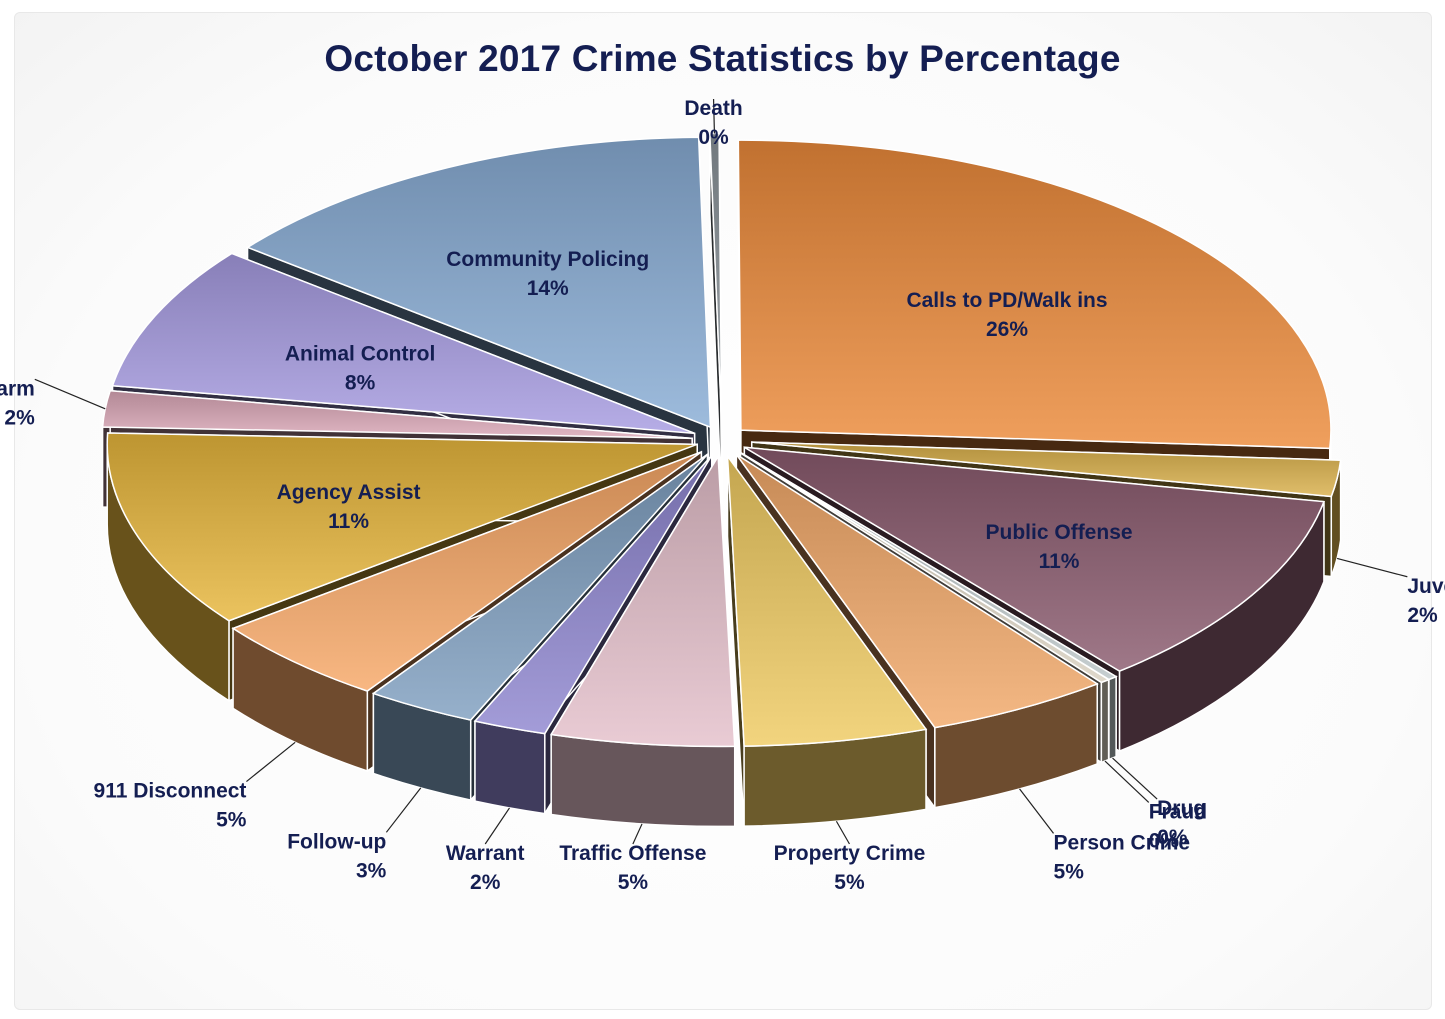 This screenshot has height=1019, width=1445. I want to click on pie-slice-top-public-offense, so click(1034, 559).